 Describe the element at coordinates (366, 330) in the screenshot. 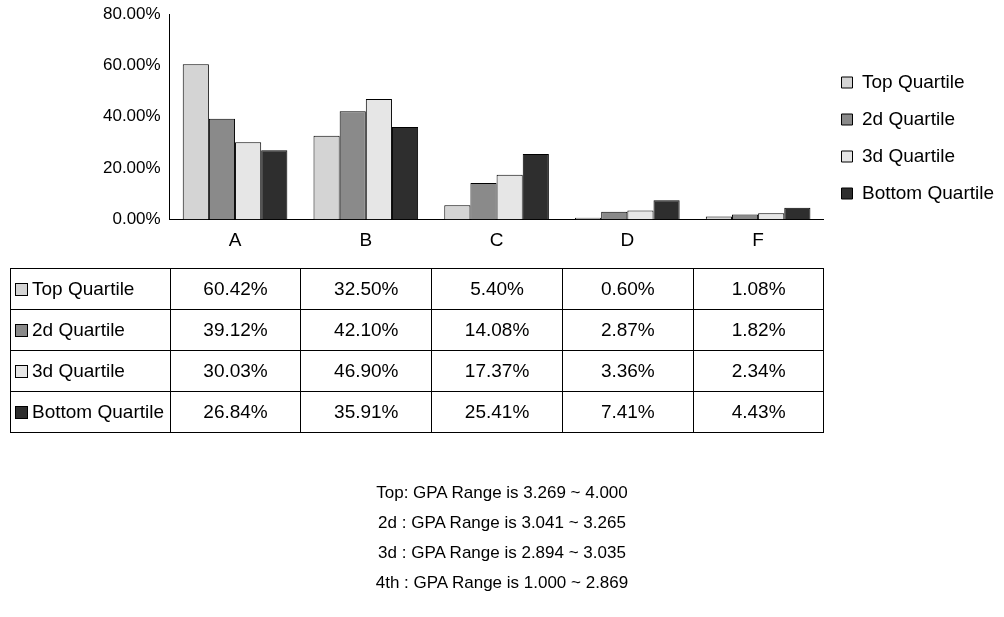

I see `data-label: 42.10%` at that location.